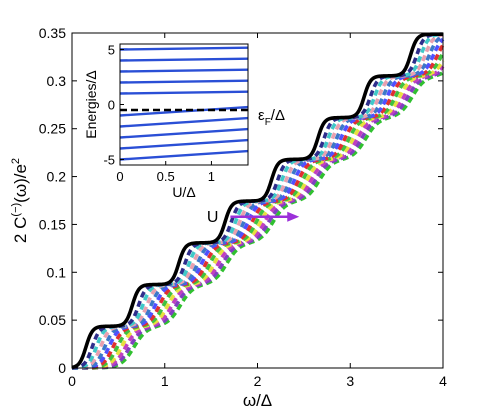  Describe the element at coordinates (183, 192) in the screenshot. I see `inset-x-axis-label: U/Δ` at that location.